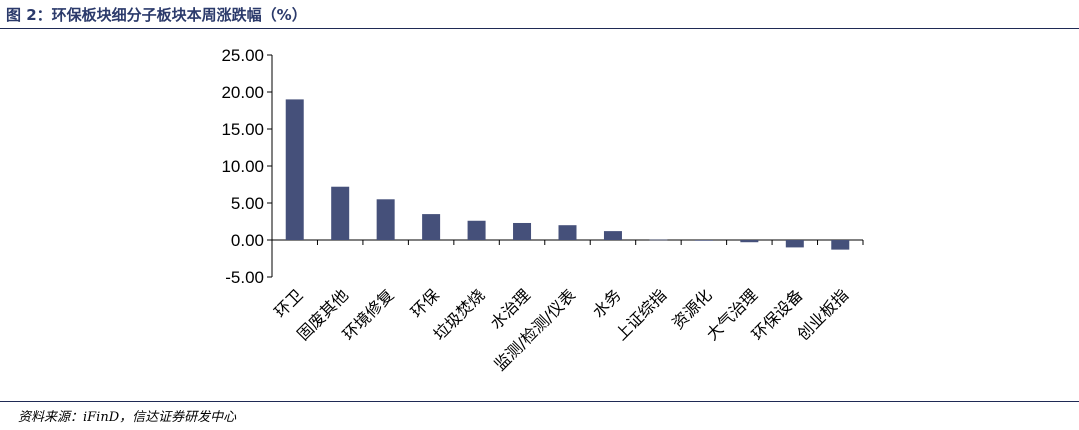 The height and width of the screenshot is (430, 1079). Describe the element at coordinates (156, 15) in the screenshot. I see `figure-title: 图 2：环保板块细分子板块本周涨跌幅（%）` at that location.